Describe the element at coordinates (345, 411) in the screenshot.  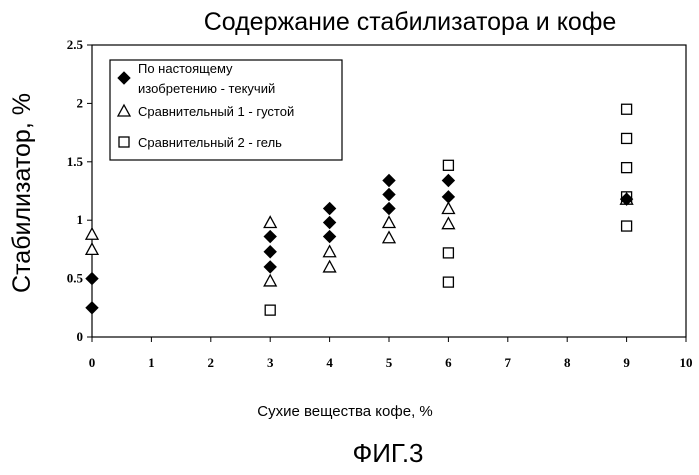
I see `x-axis-label: Сухие вещества кофе, %` at that location.